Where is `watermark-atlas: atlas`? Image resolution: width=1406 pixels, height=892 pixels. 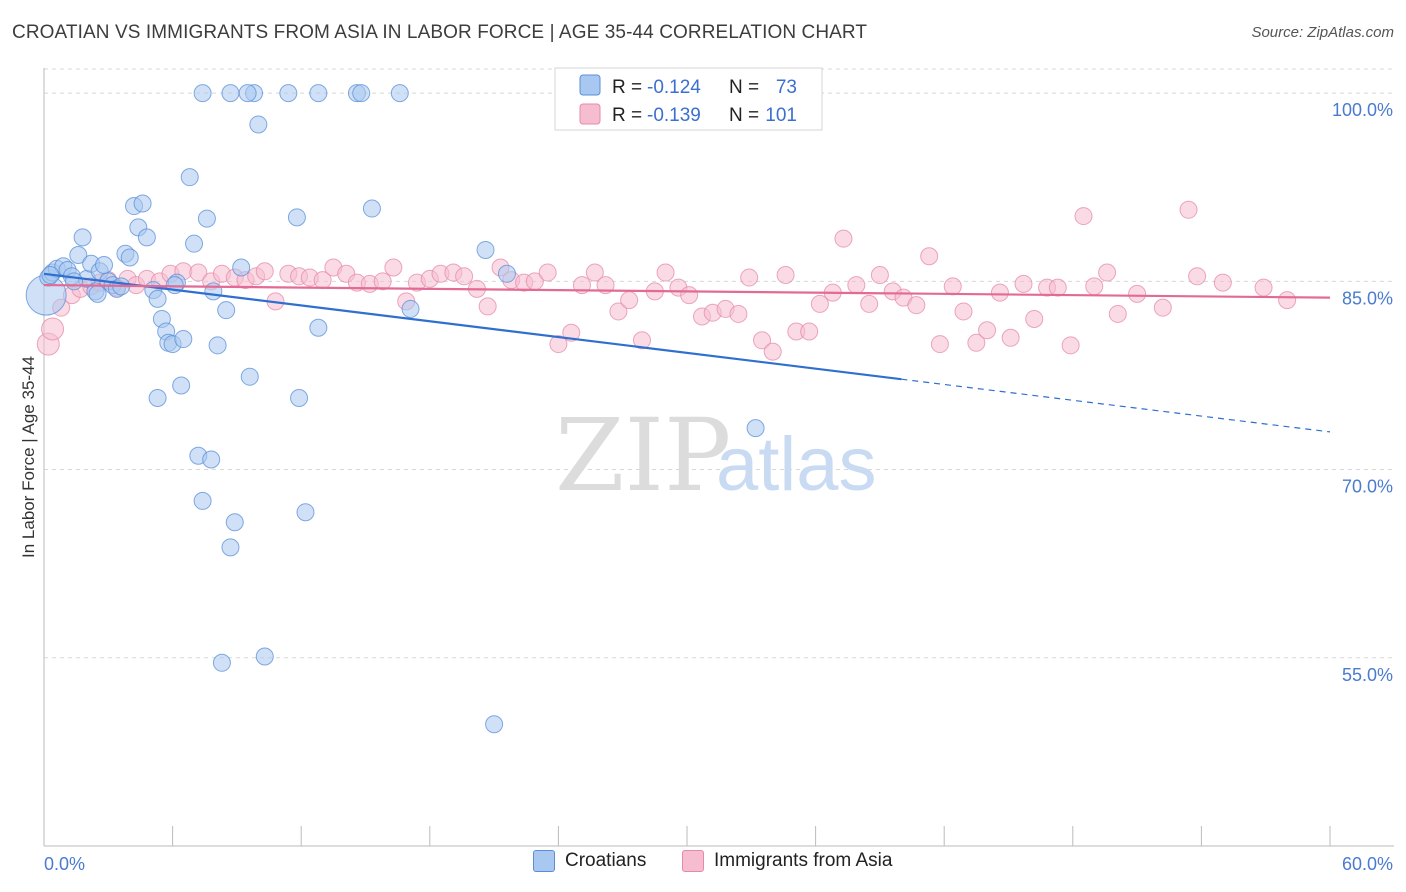 watermark-atlas: atlas is located at coordinates (796, 464).